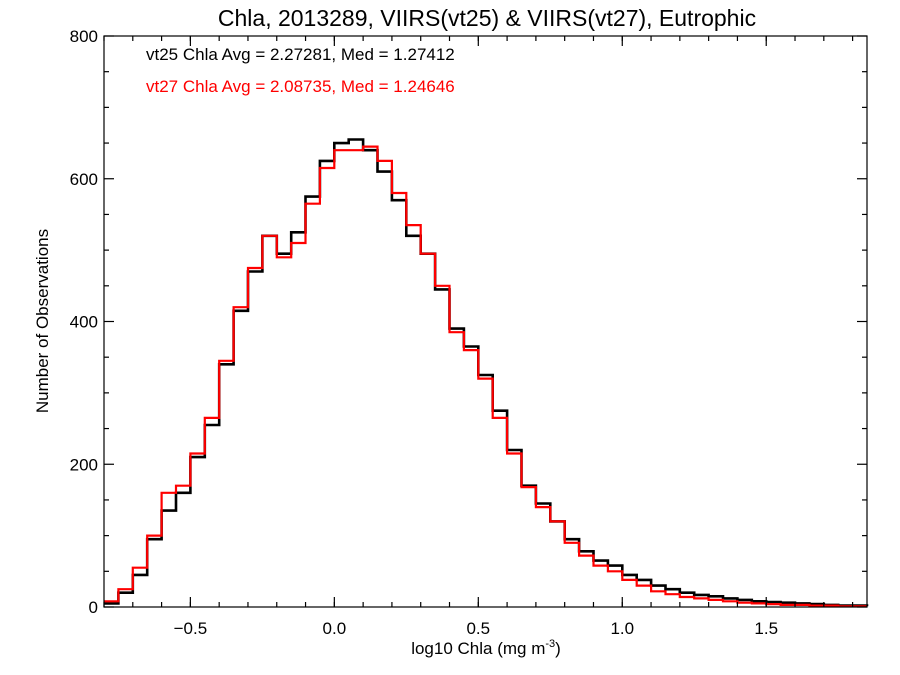  I want to click on y-tick-label: 0, so click(93, 607).